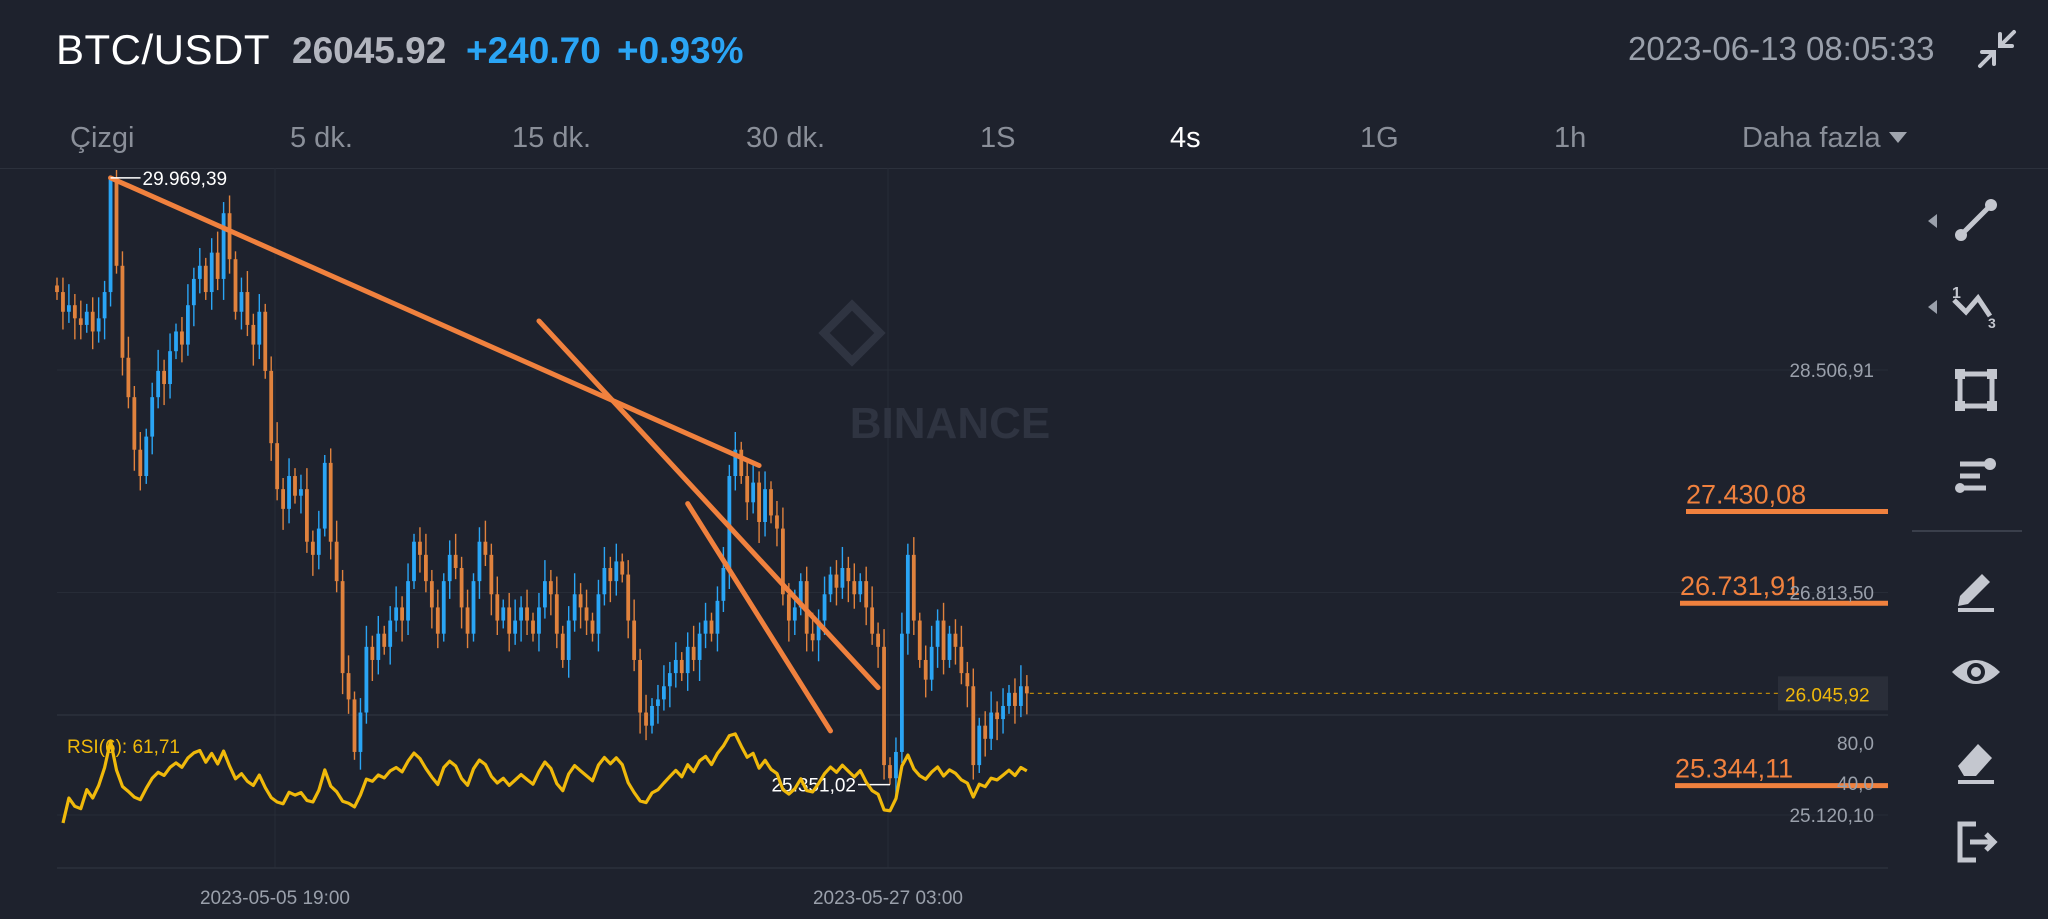 This screenshot has height=919, width=2048. What do you see at coordinates (275, 898) in the screenshot?
I see `x-axis-label: 2023-05-05 19:00` at bounding box center [275, 898].